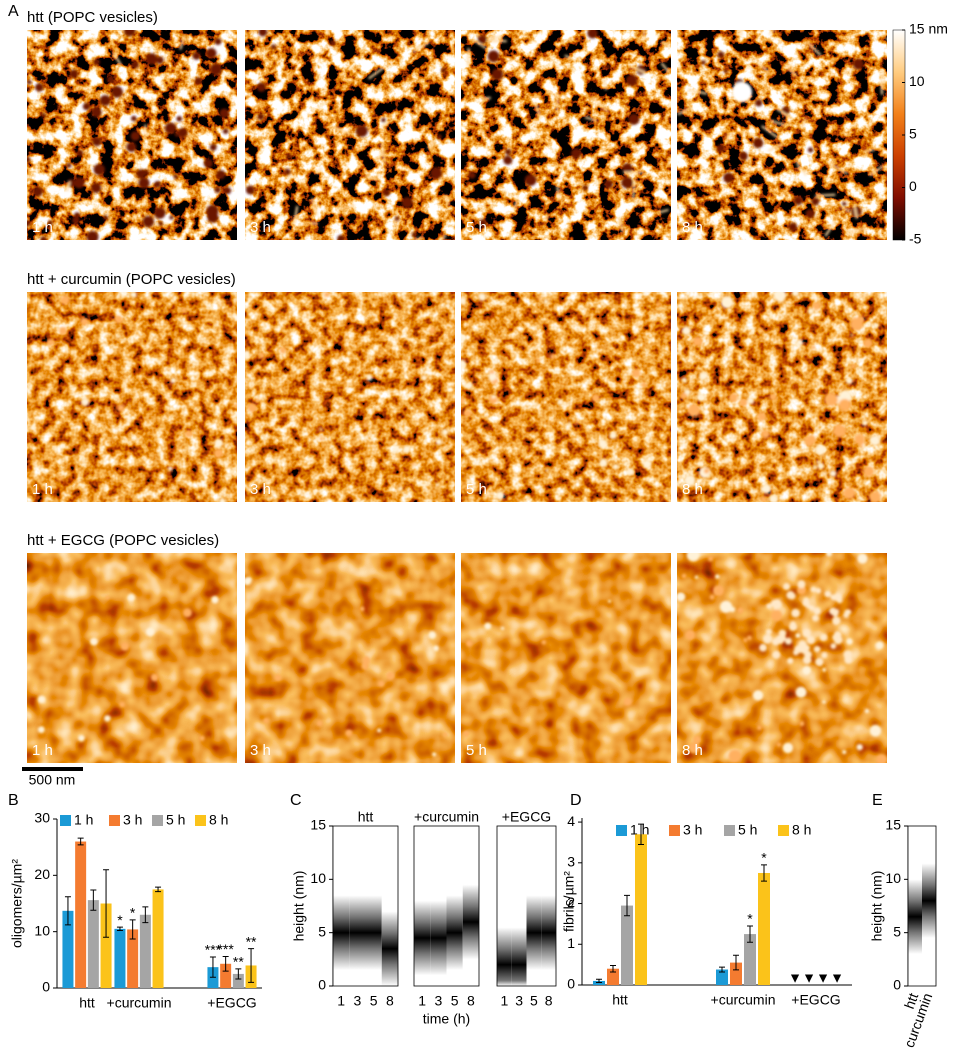 This screenshot has height=1050, width=962. Describe the element at coordinates (42, 874) in the screenshot. I see `y-tick-label: 20` at that location.